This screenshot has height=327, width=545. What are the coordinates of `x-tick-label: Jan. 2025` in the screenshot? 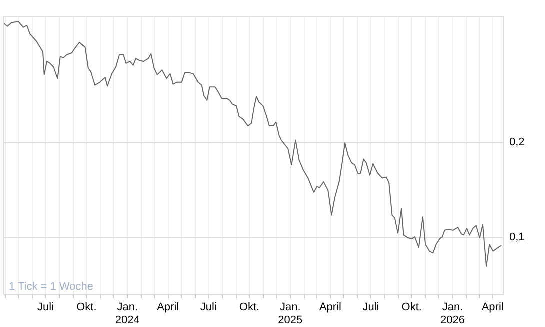 It's located at (290, 314).